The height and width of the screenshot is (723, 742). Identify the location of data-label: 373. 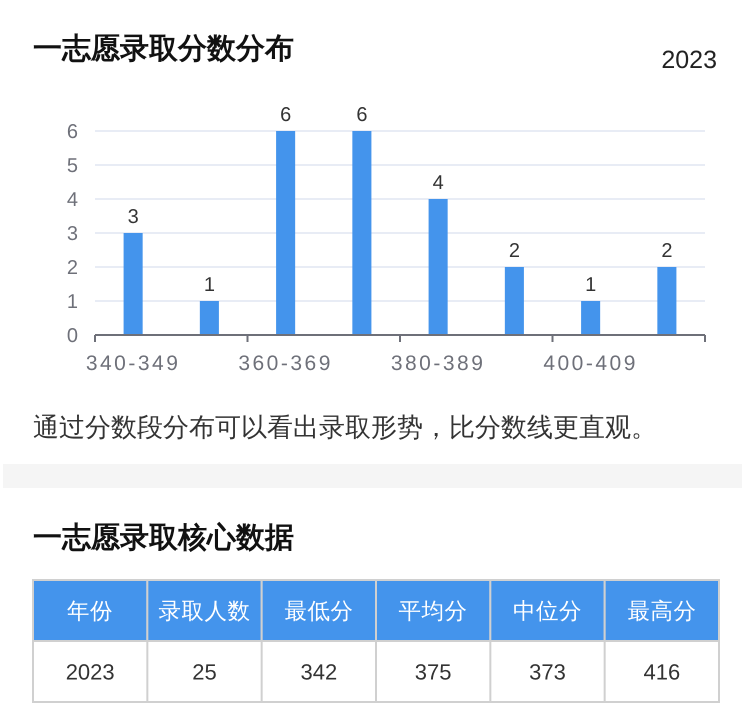
(547, 671).